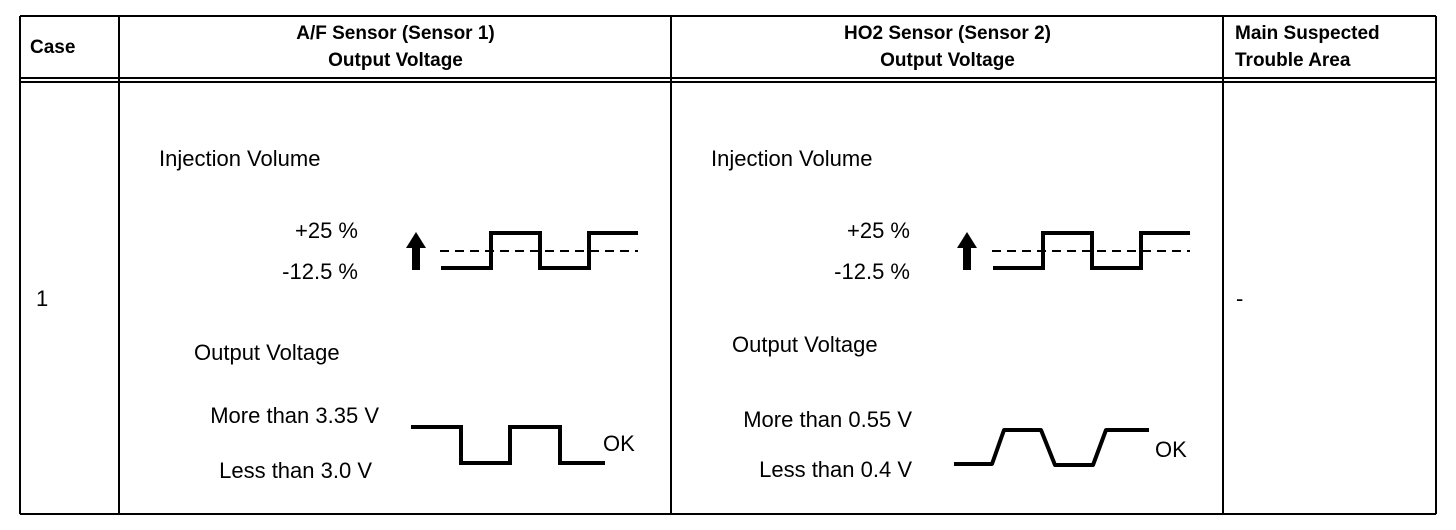 The image size is (1456, 530). Describe the element at coordinates (395, 33) in the screenshot. I see `header-af-sensor-line1: A/F Sensor (Sensor 1)` at that location.